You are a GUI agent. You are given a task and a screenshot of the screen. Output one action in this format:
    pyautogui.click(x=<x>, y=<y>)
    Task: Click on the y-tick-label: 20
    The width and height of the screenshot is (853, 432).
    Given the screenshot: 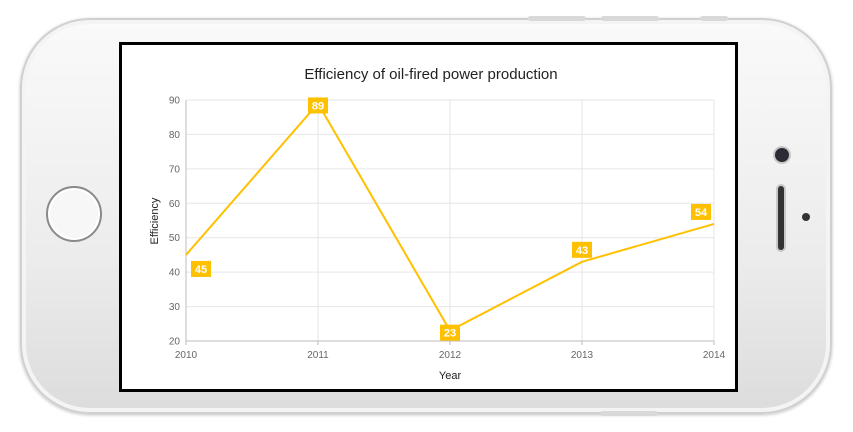 What is the action you would take?
    pyautogui.click(x=175, y=342)
    